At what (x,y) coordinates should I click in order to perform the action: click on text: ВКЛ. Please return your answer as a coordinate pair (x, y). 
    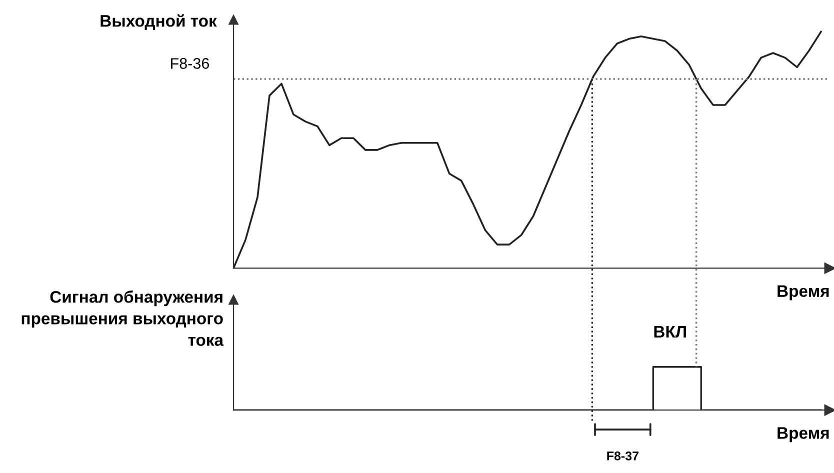
    Looking at the image, I should click on (670, 332).